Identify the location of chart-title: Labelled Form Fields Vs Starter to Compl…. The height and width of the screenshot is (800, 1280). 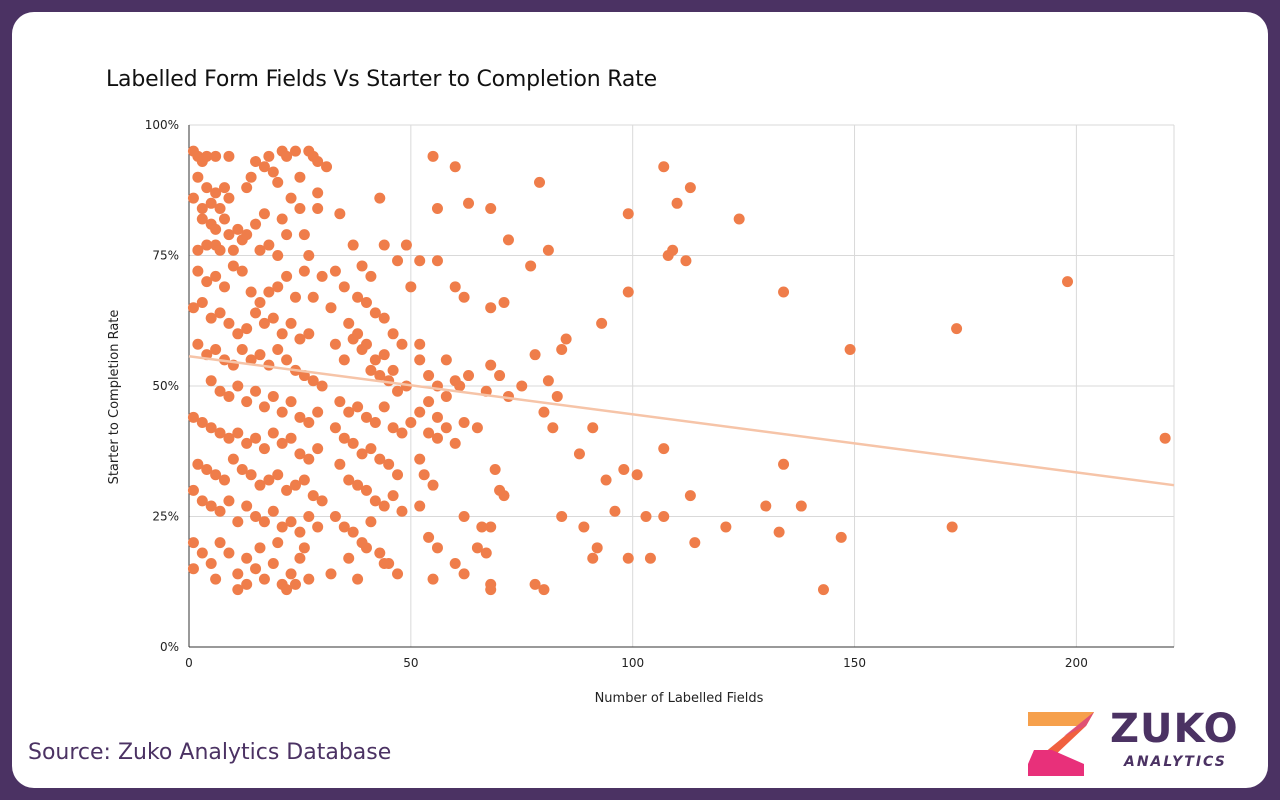
(381, 79).